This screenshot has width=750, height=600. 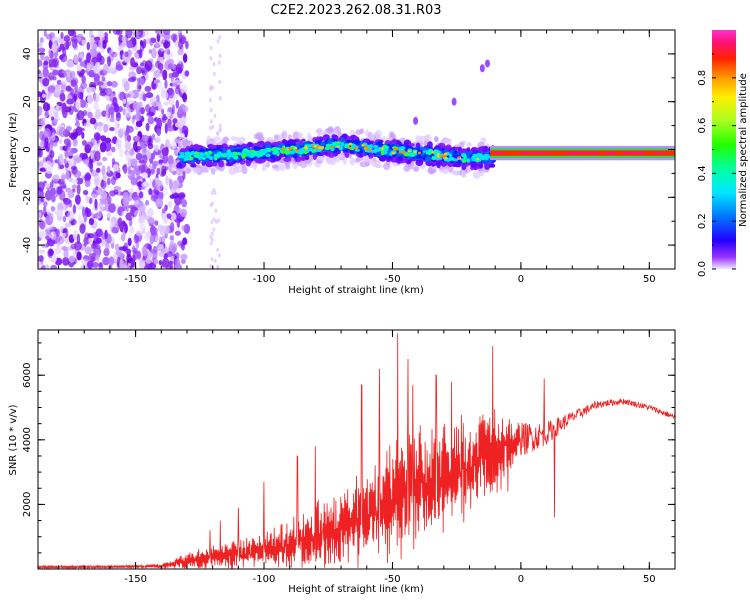 I want to click on harmonic-point, so click(x=482, y=68).